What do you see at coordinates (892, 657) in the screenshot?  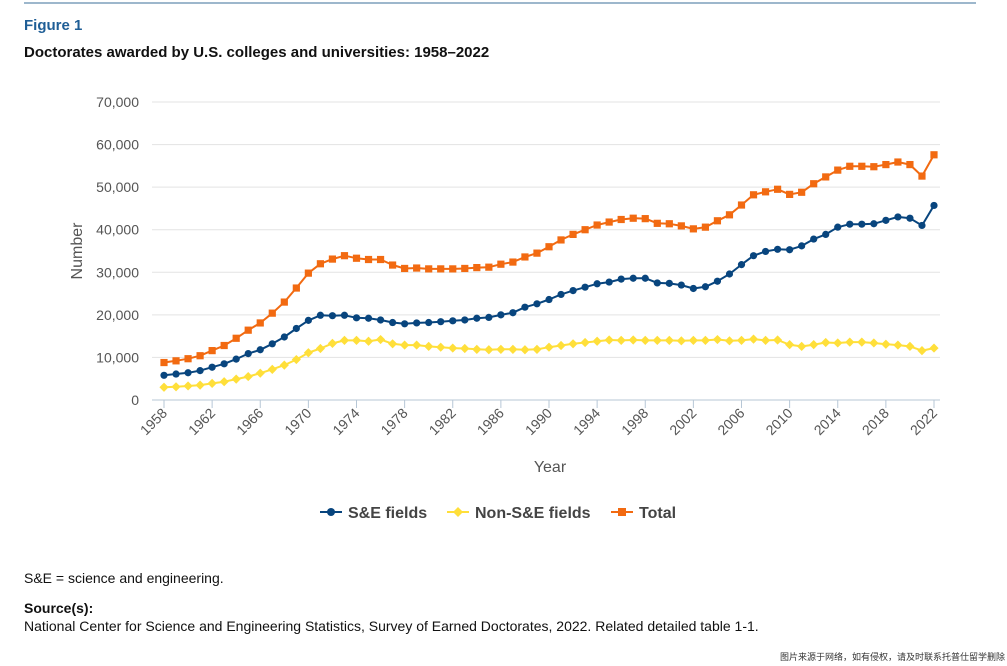 I see `watermark-text: 图片来源于网络，如有侵权，请及时联系托普仕留学删除` at bounding box center [892, 657].